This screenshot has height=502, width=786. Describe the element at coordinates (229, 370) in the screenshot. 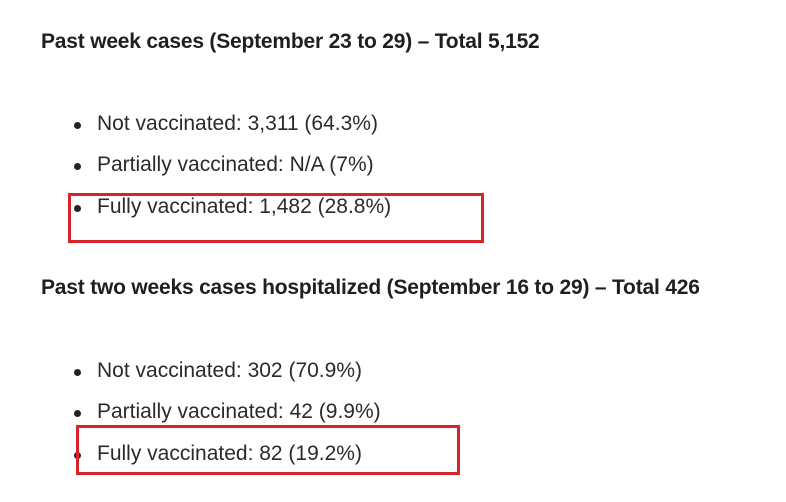

I see `list-item-text: Not vaccinated: 302 (70.9%)` at that location.